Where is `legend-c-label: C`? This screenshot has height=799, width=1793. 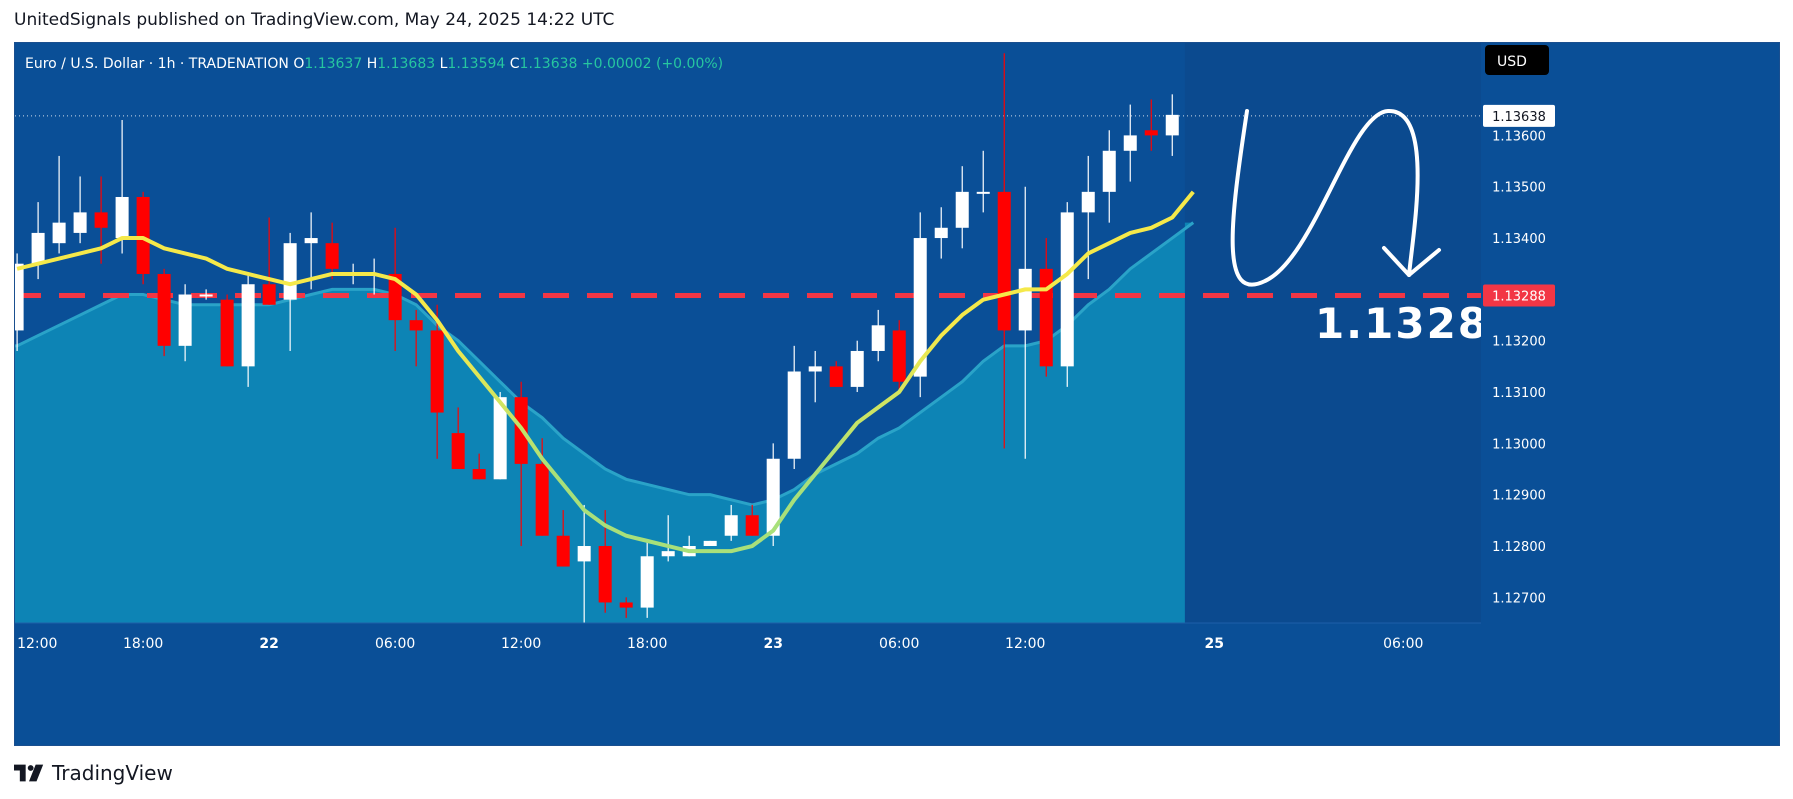
legend-c-label: C is located at coordinates (515, 64).